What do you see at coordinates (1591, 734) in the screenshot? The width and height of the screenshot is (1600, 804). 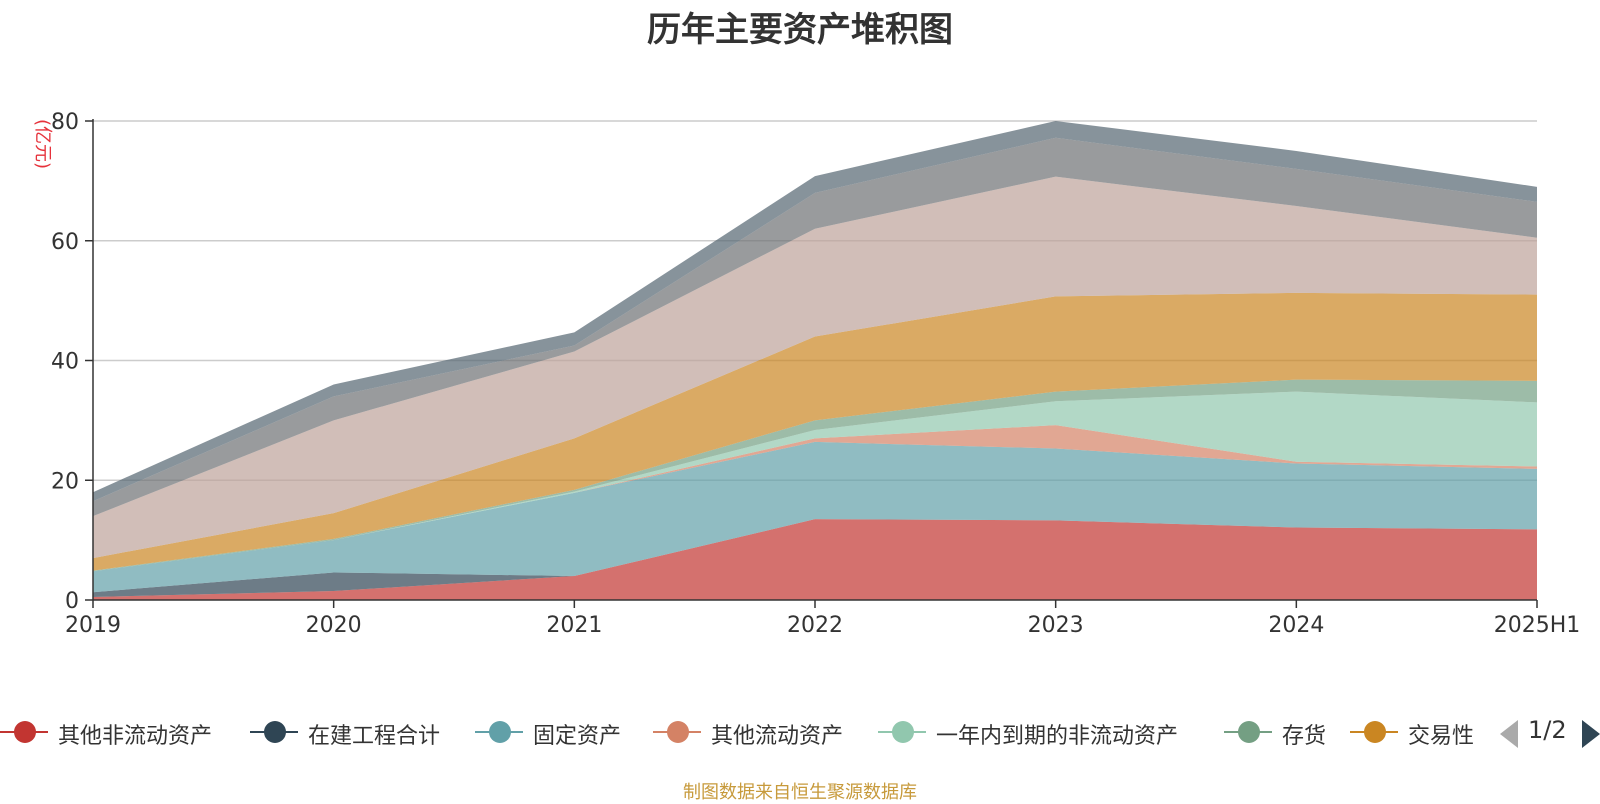 I see `legend-next-arrow-icon` at bounding box center [1591, 734].